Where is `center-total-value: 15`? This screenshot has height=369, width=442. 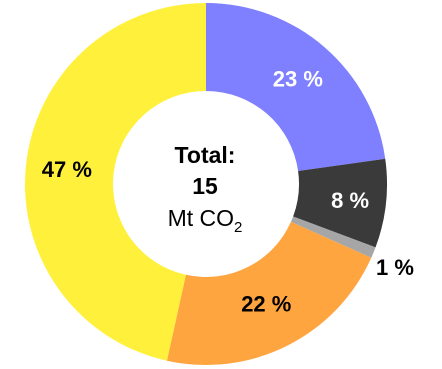
center-total-value: 15 is located at coordinates (205, 186).